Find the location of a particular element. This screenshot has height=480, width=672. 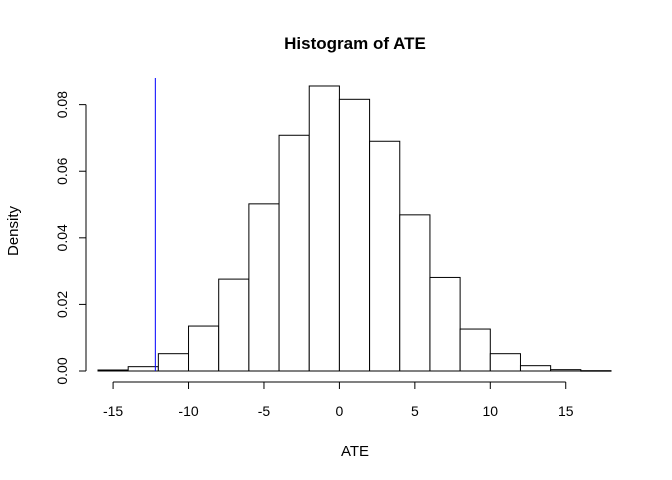

x-axis: -15 -10 -5 0 5 10 15 is located at coordinates (338, 400).